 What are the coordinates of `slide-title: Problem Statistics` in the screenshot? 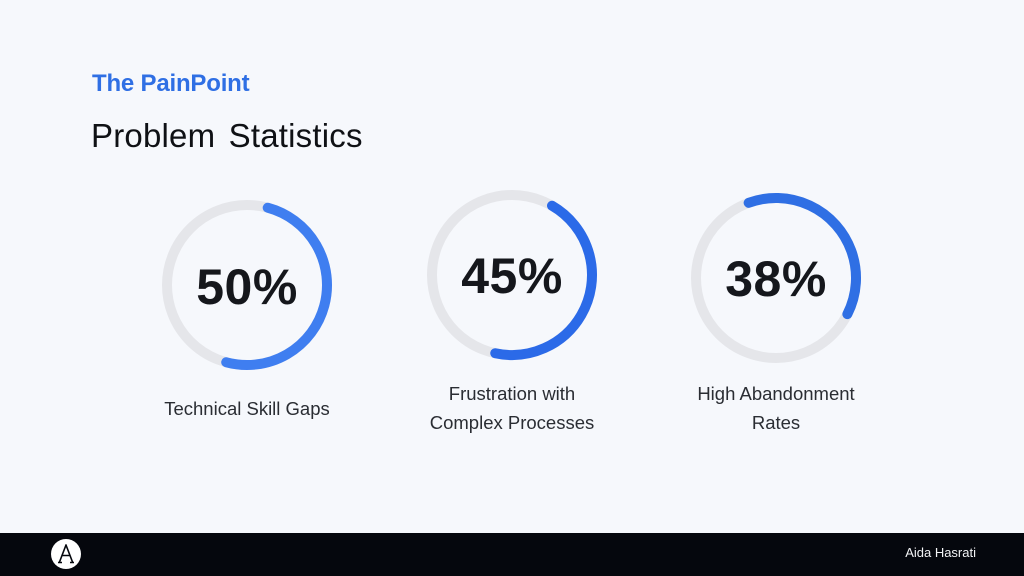 It's located at (227, 135).